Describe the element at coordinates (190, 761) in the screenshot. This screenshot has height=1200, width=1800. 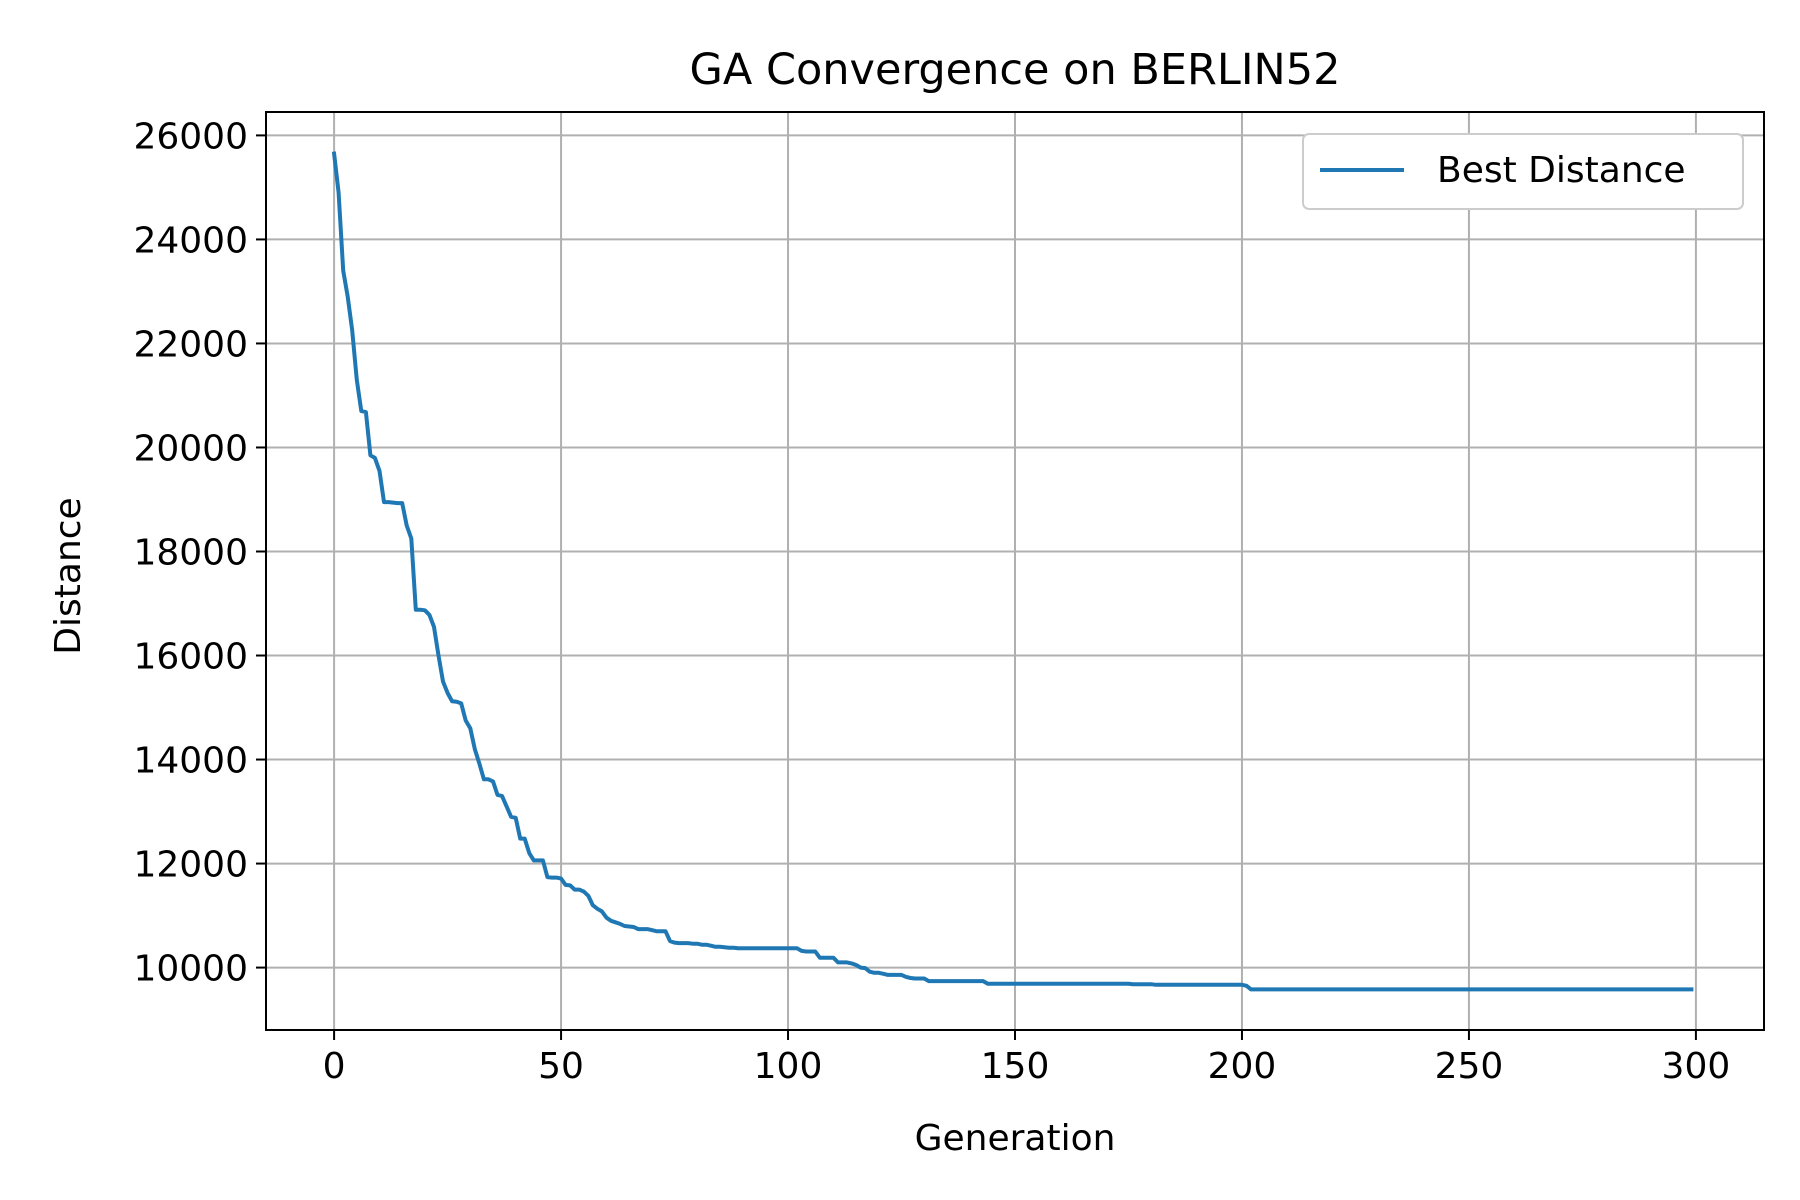
I see `y-tick-label: 14000` at that location.